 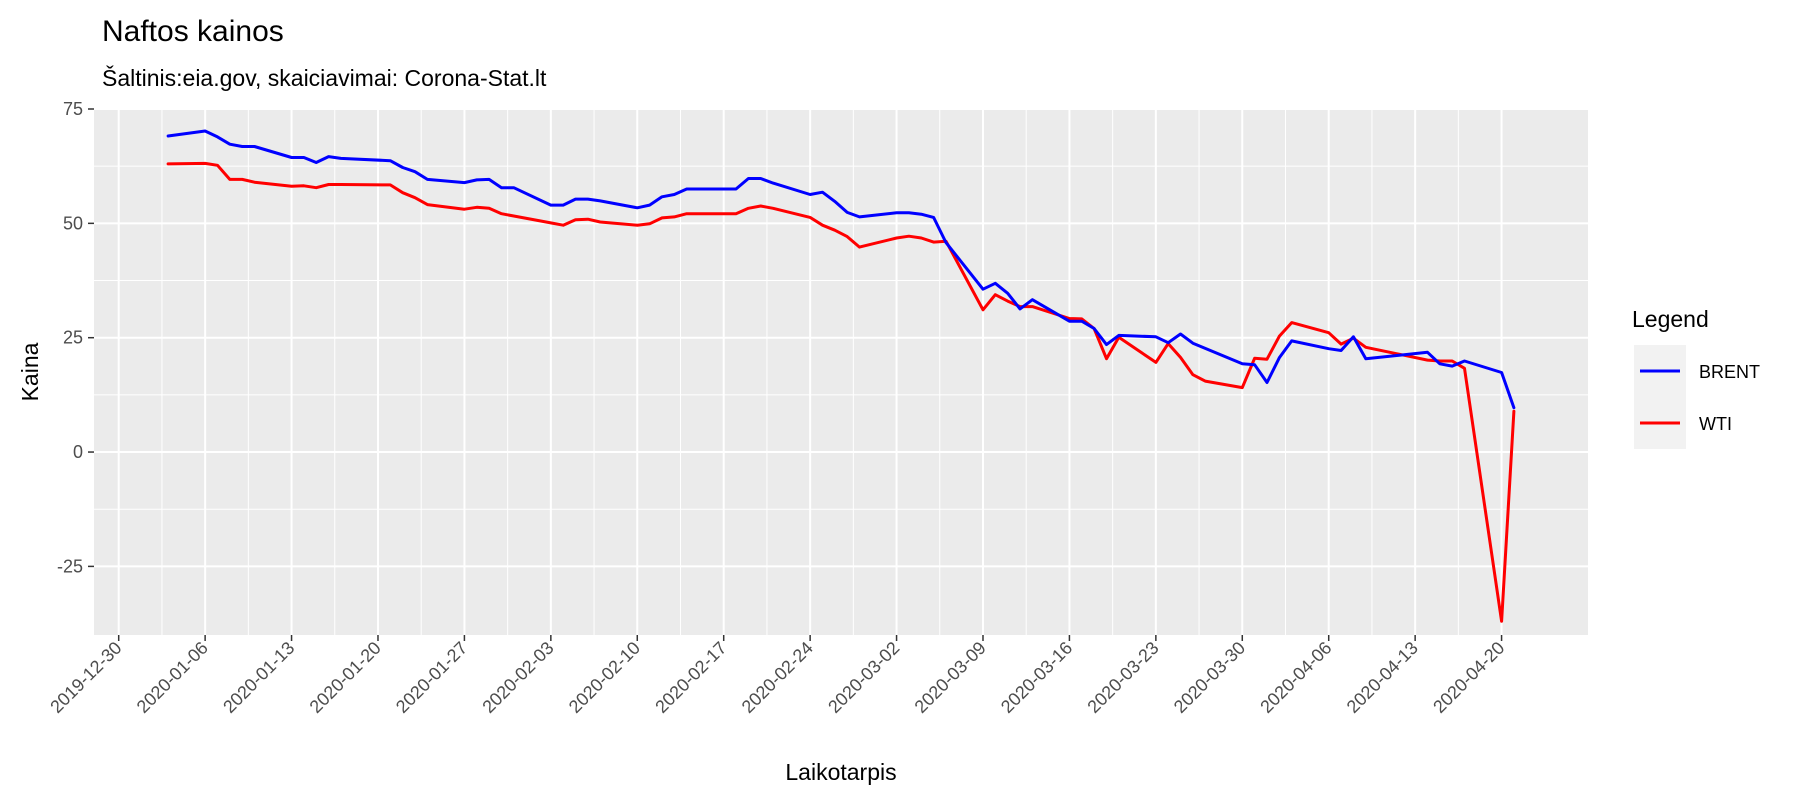 I want to click on x-tick-label: 2020-02-03, so click(x=517, y=677).